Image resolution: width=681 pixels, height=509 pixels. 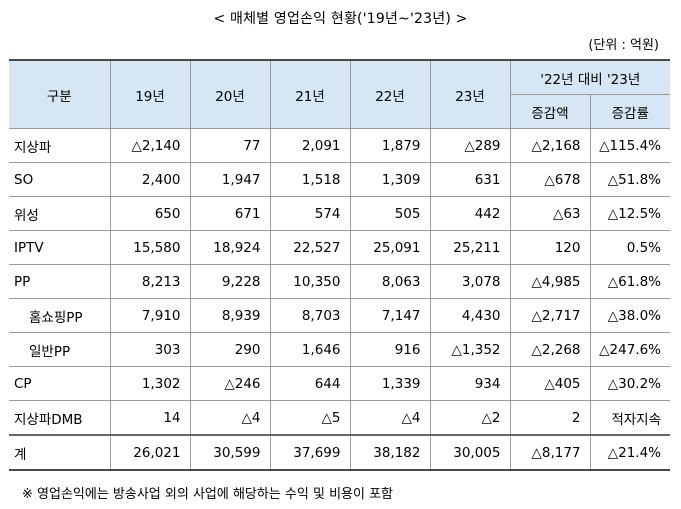 I want to click on cell-value: 4,430, so click(x=470, y=315).